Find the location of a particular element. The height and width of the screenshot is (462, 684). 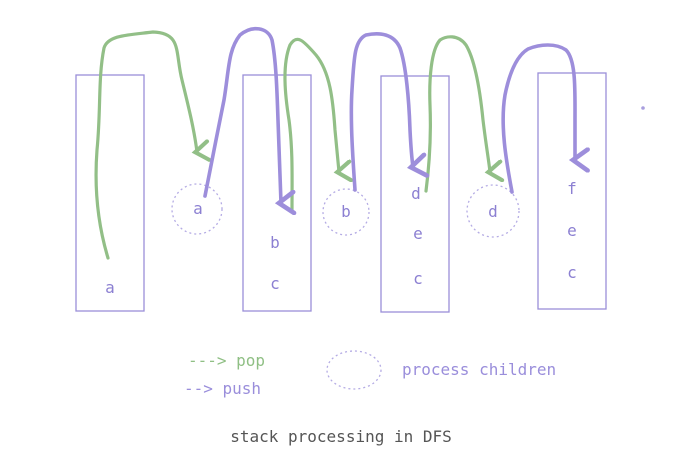

stack-2-item-1: b is located at coordinates (275, 242).